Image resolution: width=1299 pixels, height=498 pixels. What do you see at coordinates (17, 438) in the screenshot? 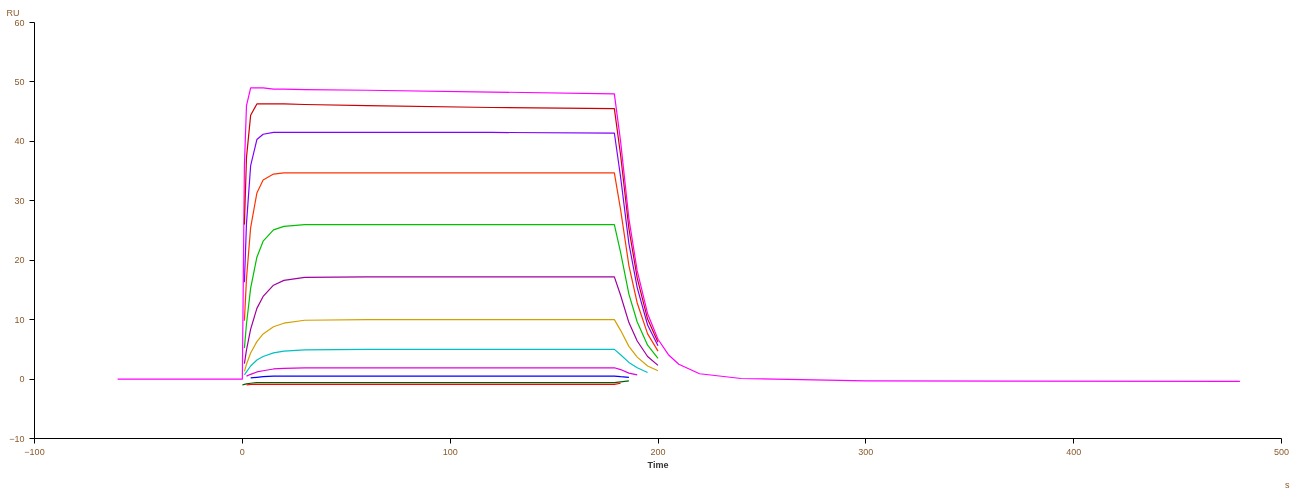
I see `y-tick-label: −10` at bounding box center [17, 438].